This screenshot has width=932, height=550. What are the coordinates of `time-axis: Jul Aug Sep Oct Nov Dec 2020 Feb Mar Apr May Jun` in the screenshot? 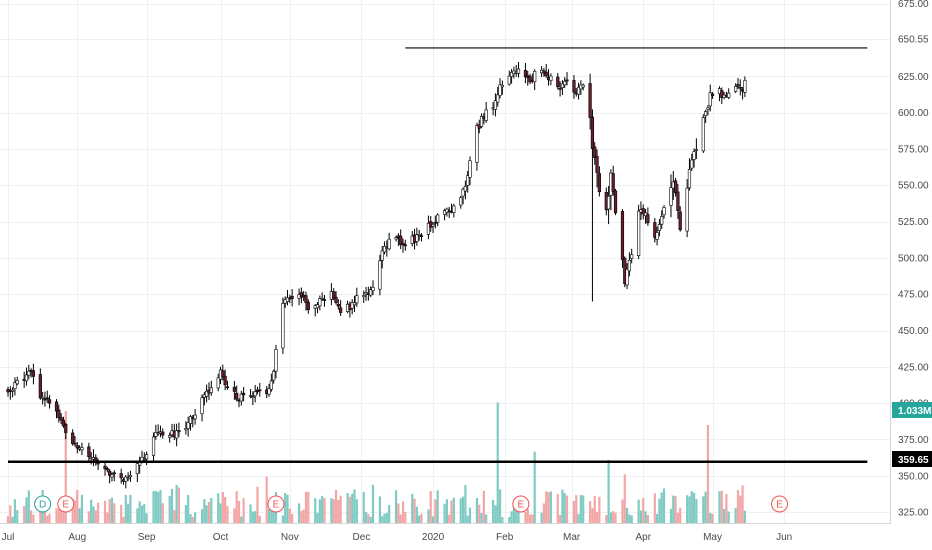 It's located at (466, 536).